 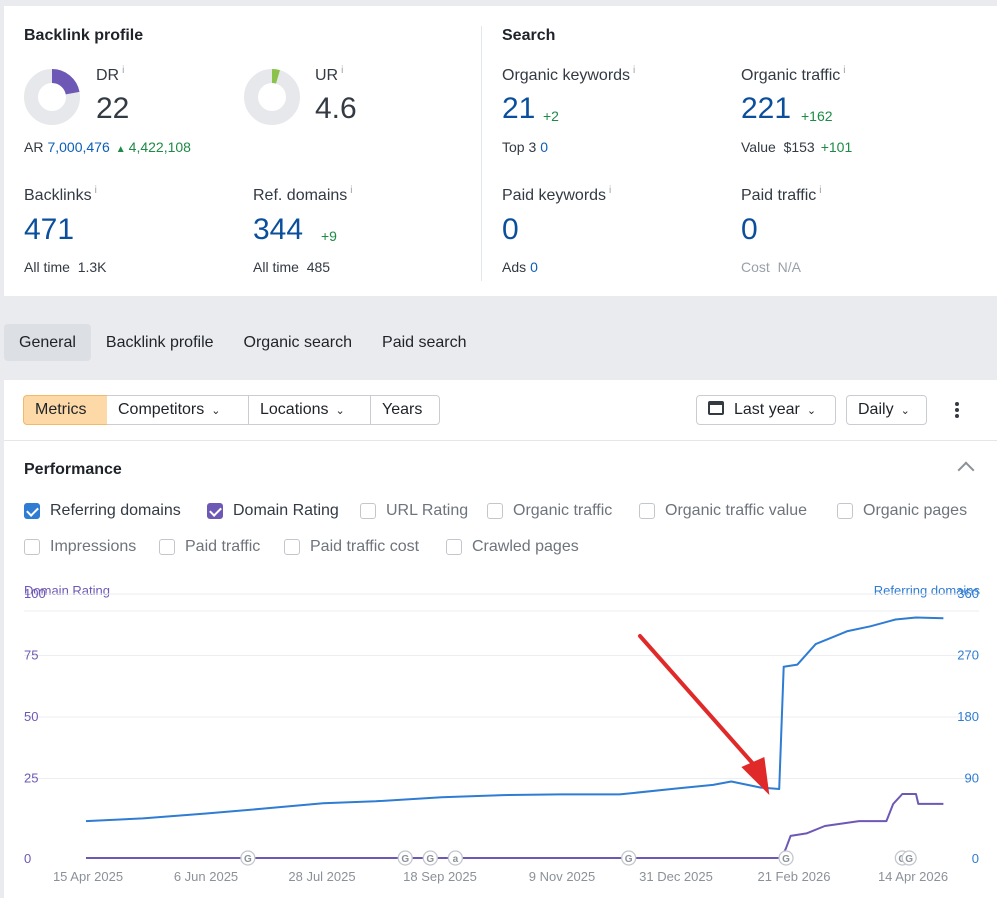 I want to click on dr-label: DR i, so click(x=110, y=74).